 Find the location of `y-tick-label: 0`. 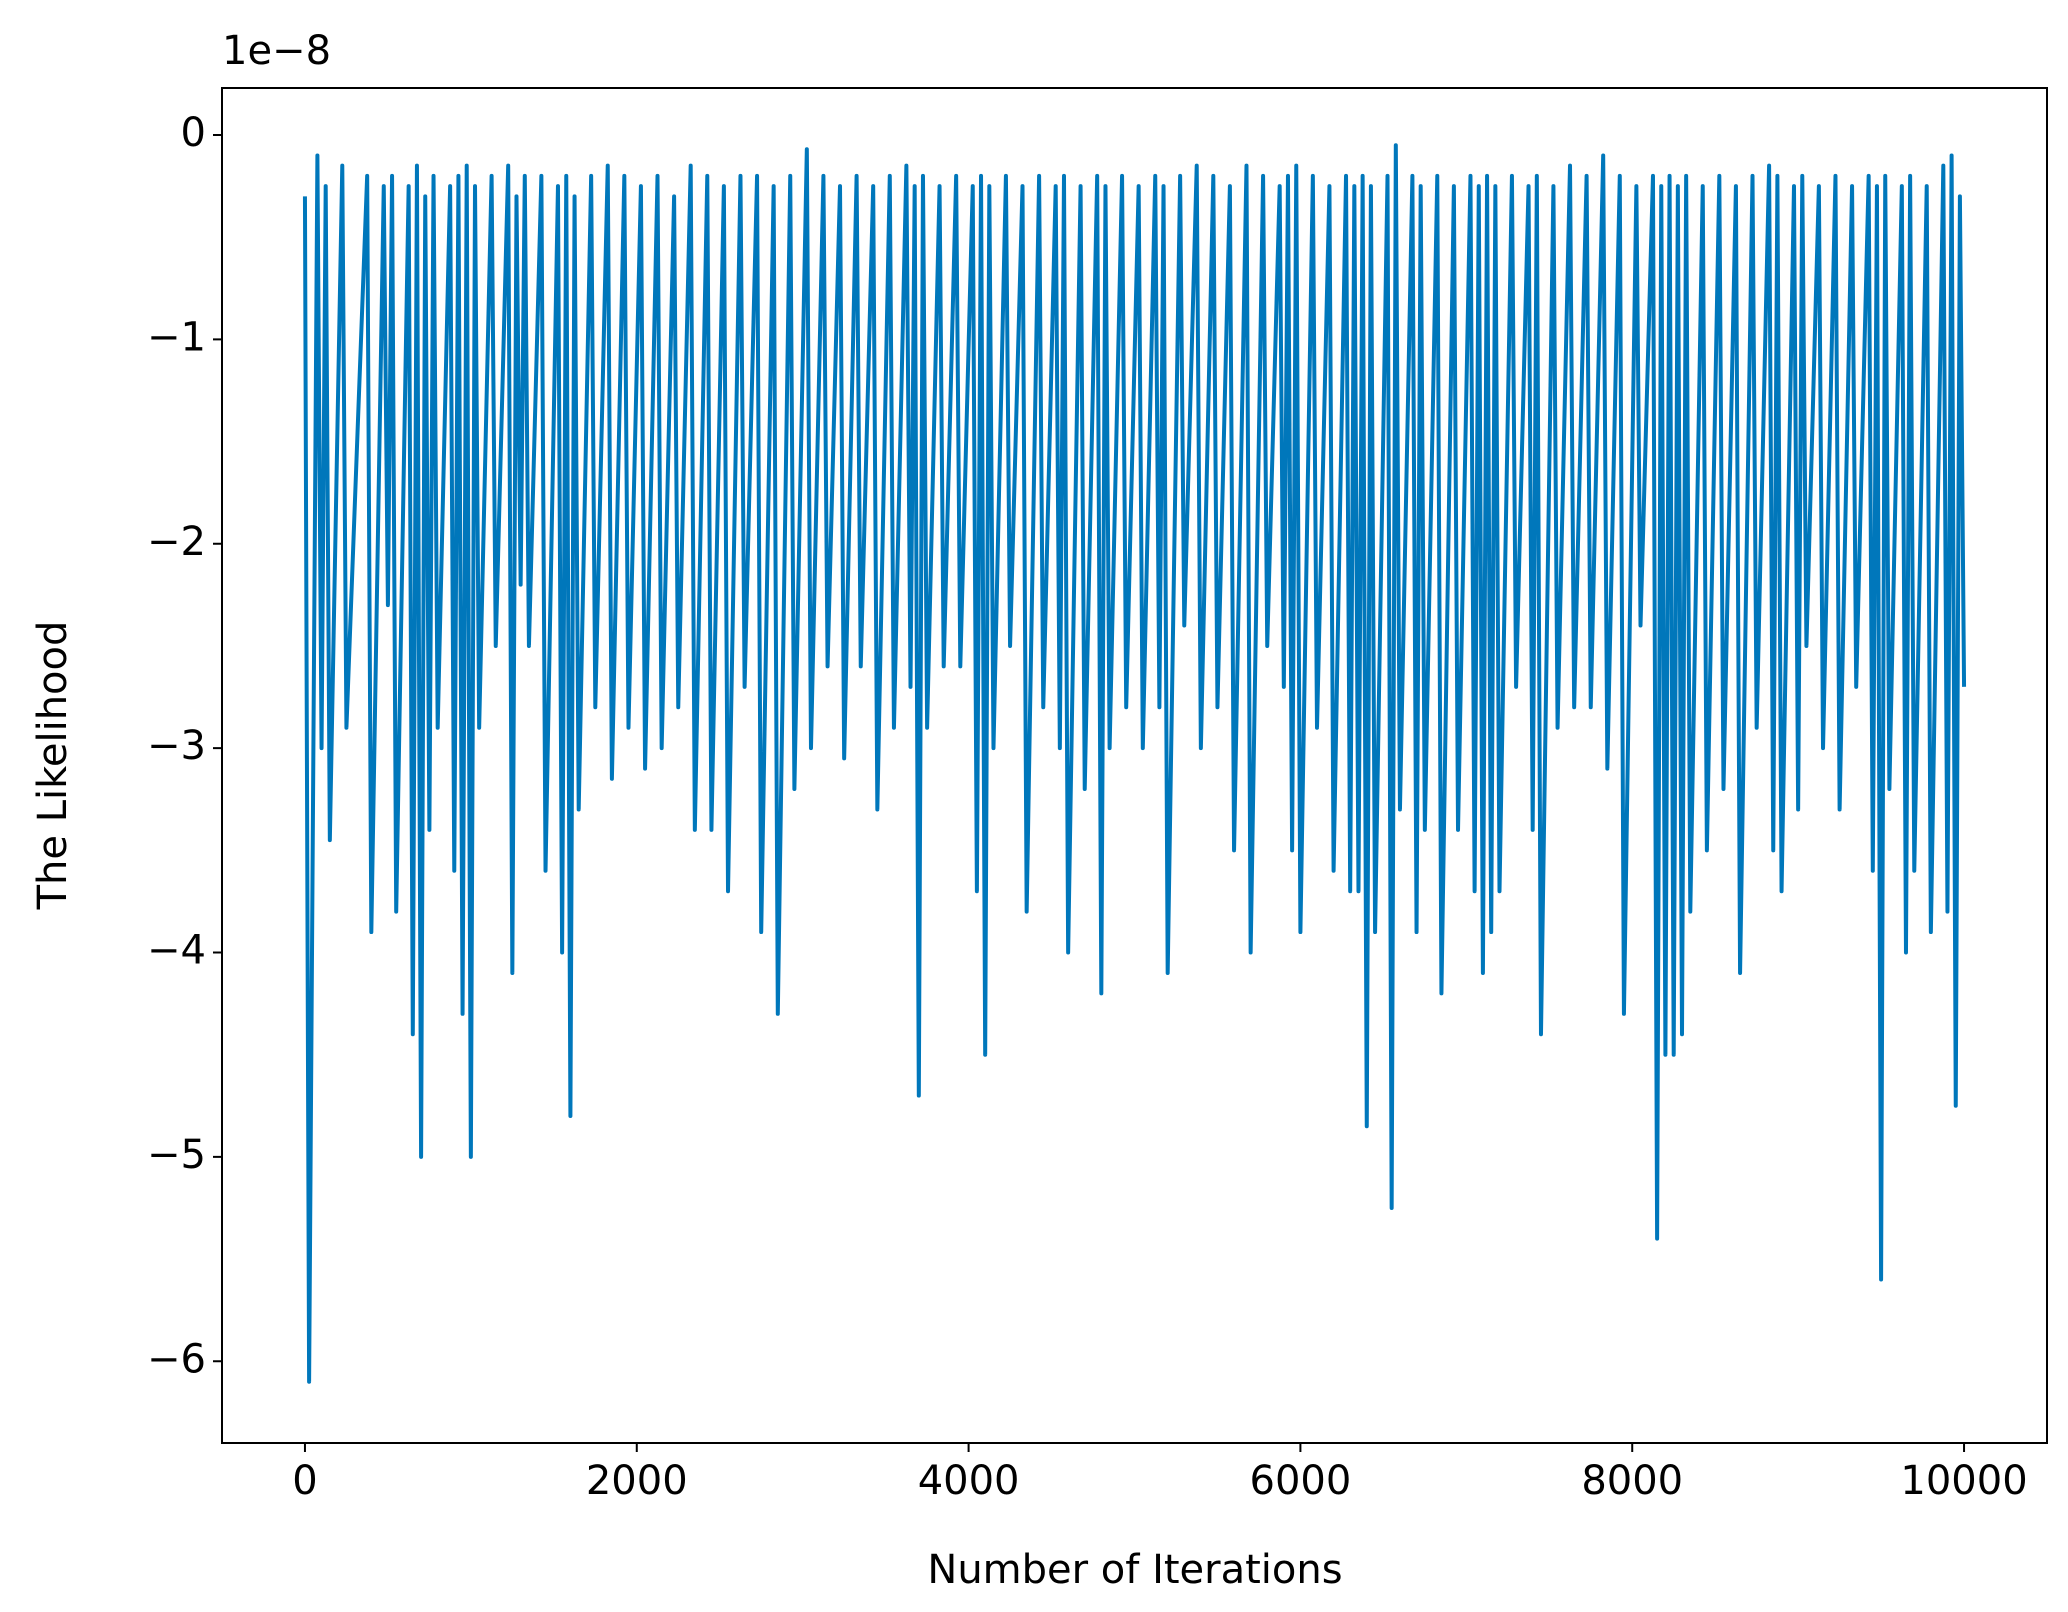

y-tick-label: 0 is located at coordinates (193, 133).